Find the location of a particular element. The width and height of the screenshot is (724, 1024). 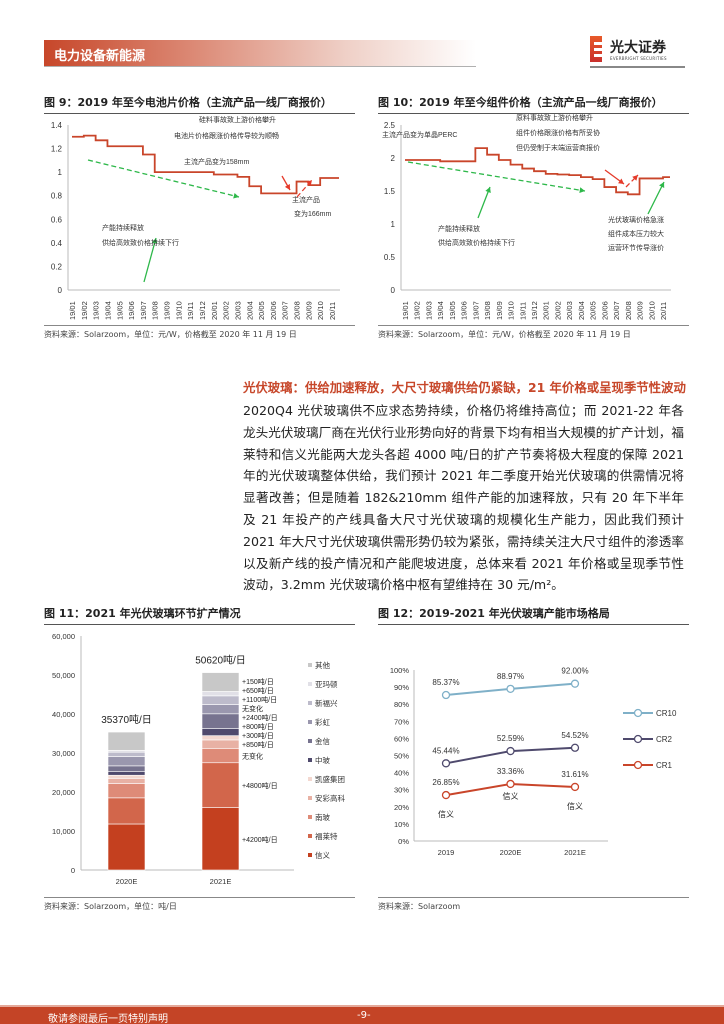

x-tick-label: 19/01 is located at coordinates (405, 310).